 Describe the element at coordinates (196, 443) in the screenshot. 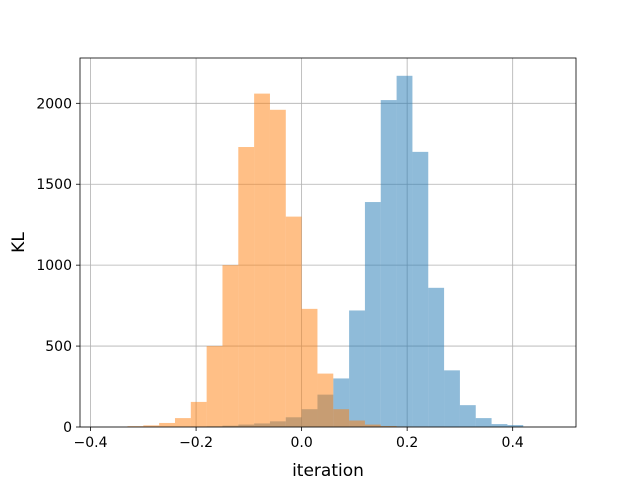

I see `x-tick-label-1: −0.2` at that location.